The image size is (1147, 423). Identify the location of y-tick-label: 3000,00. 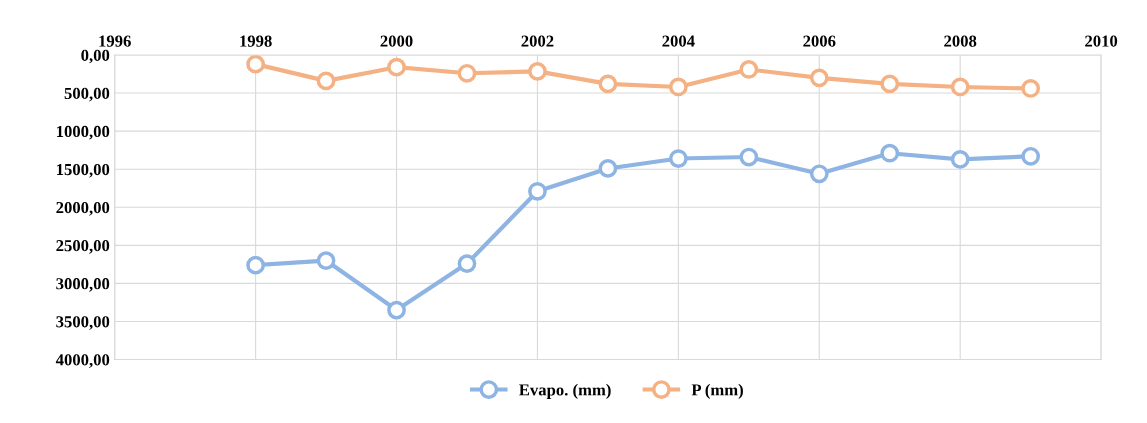
(83, 285).